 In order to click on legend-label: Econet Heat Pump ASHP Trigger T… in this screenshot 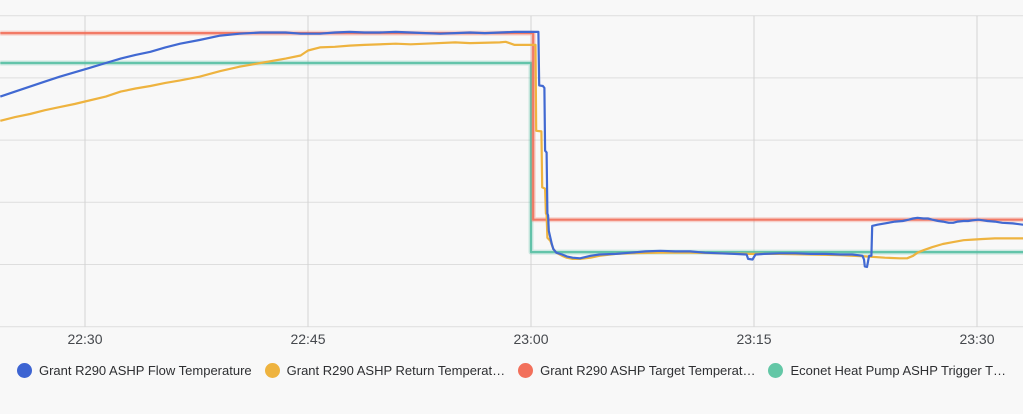, I will do `click(898, 370)`.